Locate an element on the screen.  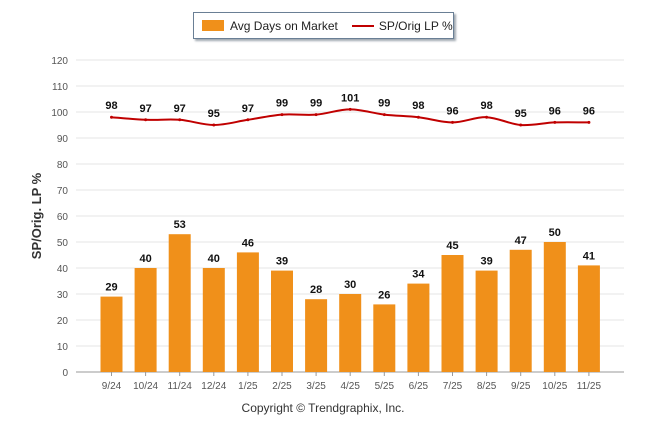
x-tick-label: 12/24 is located at coordinates (213, 386).